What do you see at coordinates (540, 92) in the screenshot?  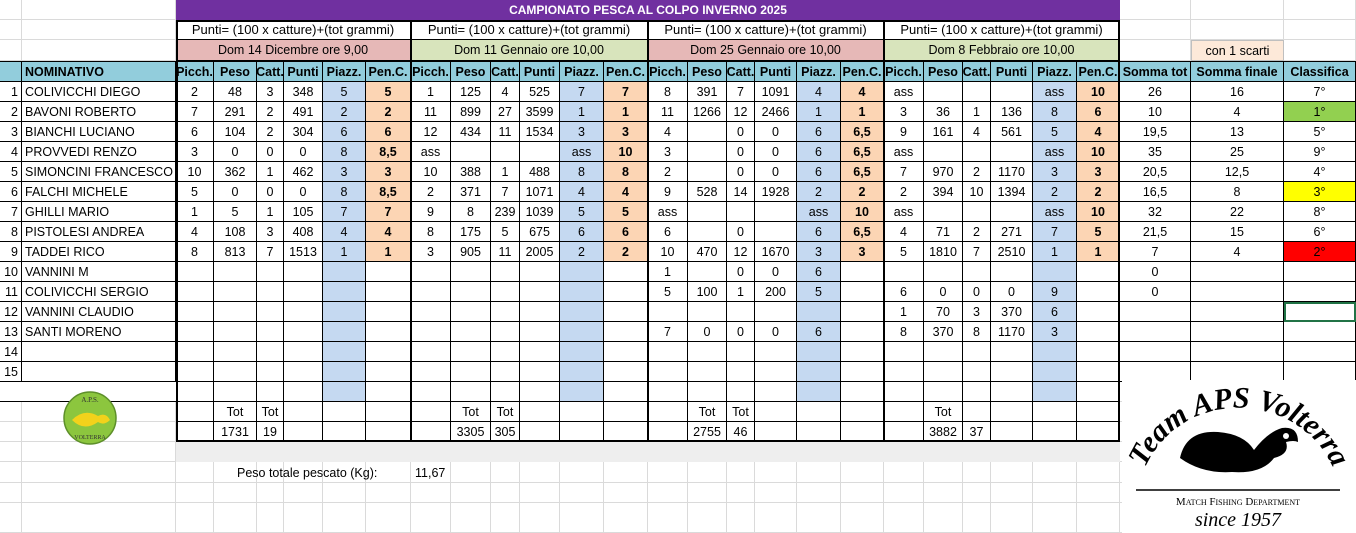 I see `table-cell: 525` at bounding box center [540, 92].